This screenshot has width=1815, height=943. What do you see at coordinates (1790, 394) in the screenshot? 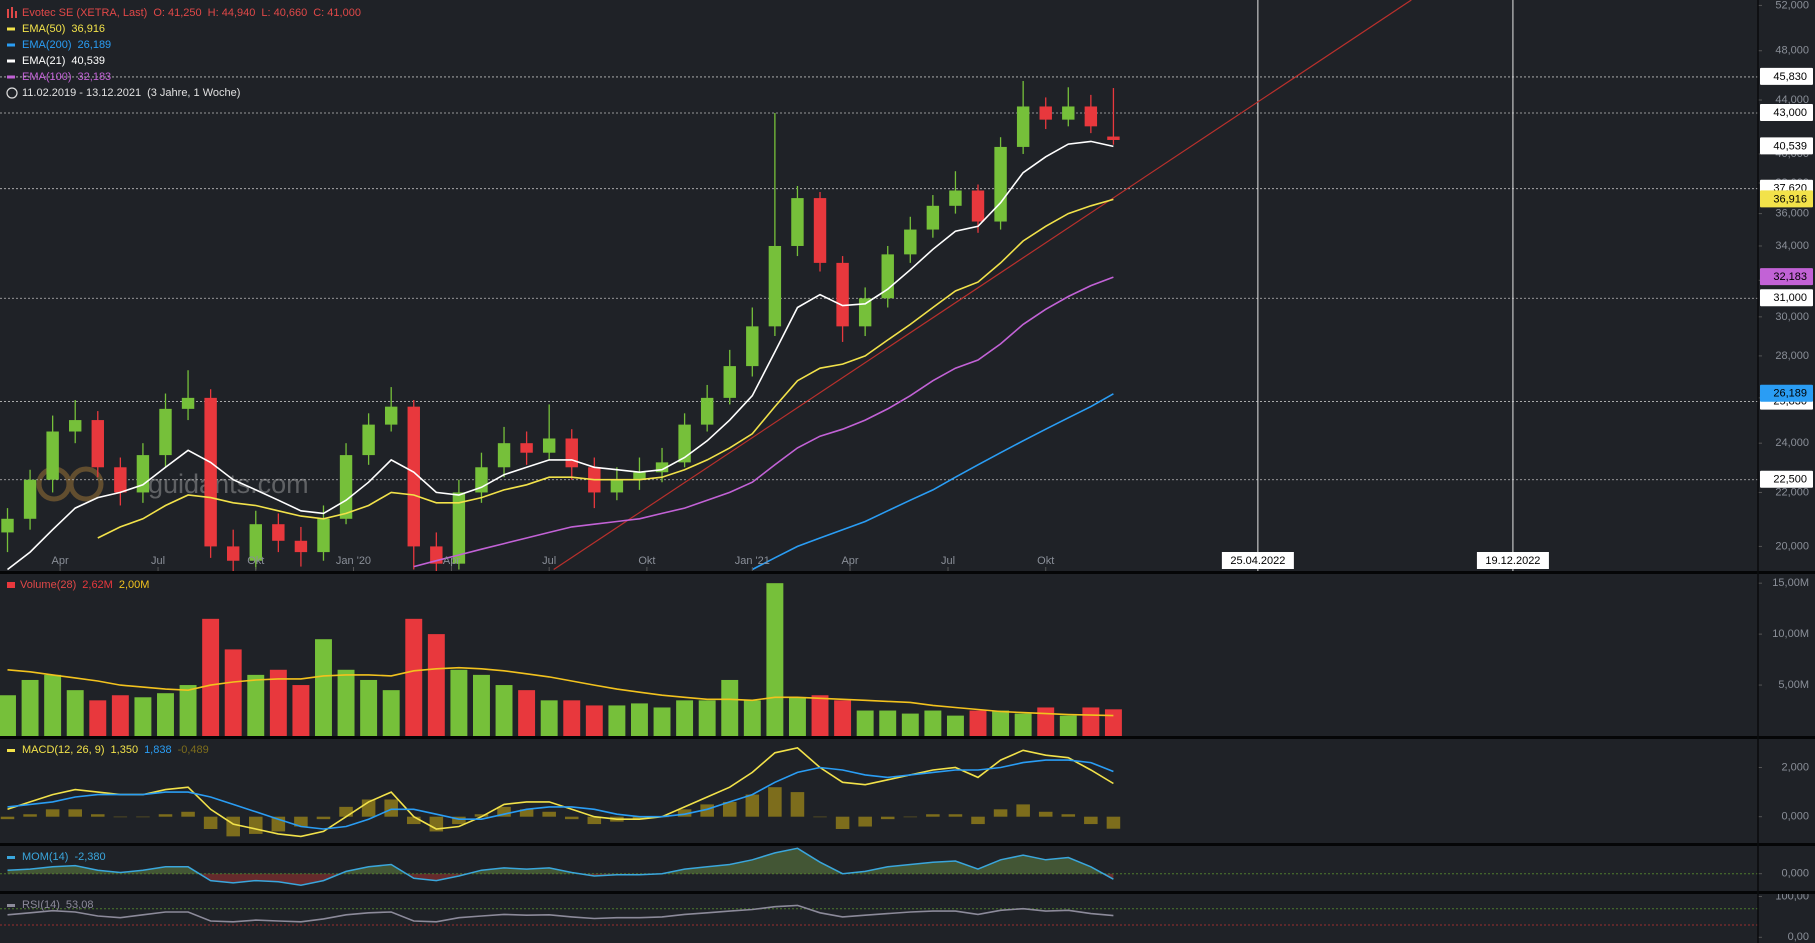
I see `ema-tag: 26,189` at bounding box center [1790, 394].